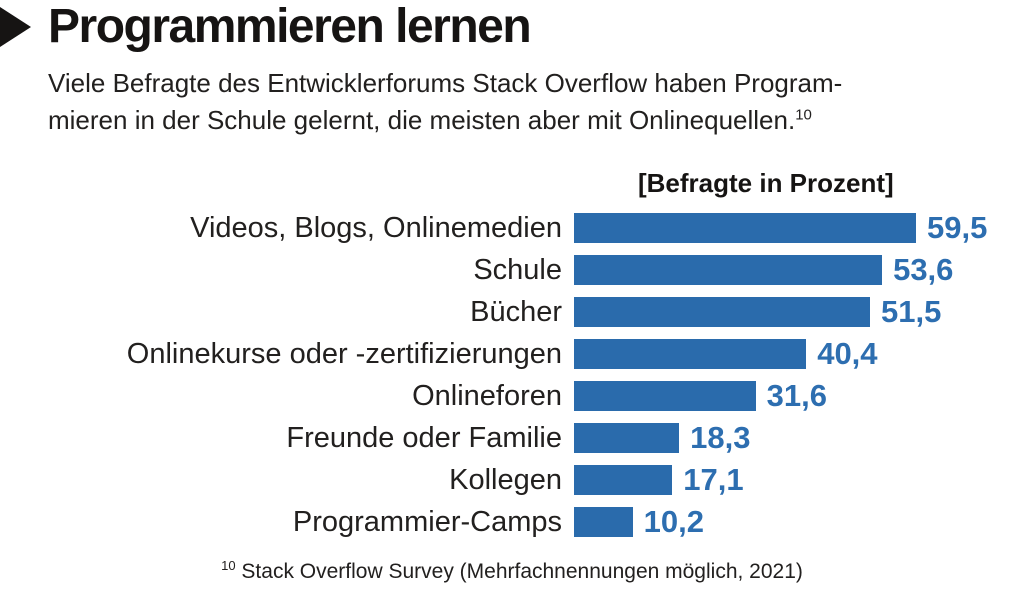 The height and width of the screenshot is (608, 1024). Describe the element at coordinates (344, 353) in the screenshot. I see `bar-category-label: Onlinekurse oder -zertifizierungen` at that location.